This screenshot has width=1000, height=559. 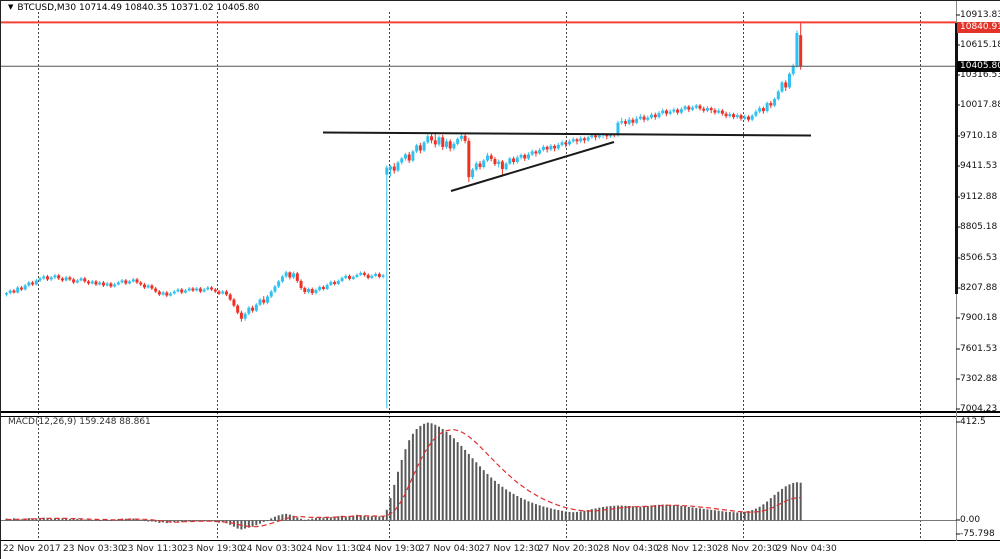 I want to click on price-scale-label: 7601.53, so click(x=979, y=349).